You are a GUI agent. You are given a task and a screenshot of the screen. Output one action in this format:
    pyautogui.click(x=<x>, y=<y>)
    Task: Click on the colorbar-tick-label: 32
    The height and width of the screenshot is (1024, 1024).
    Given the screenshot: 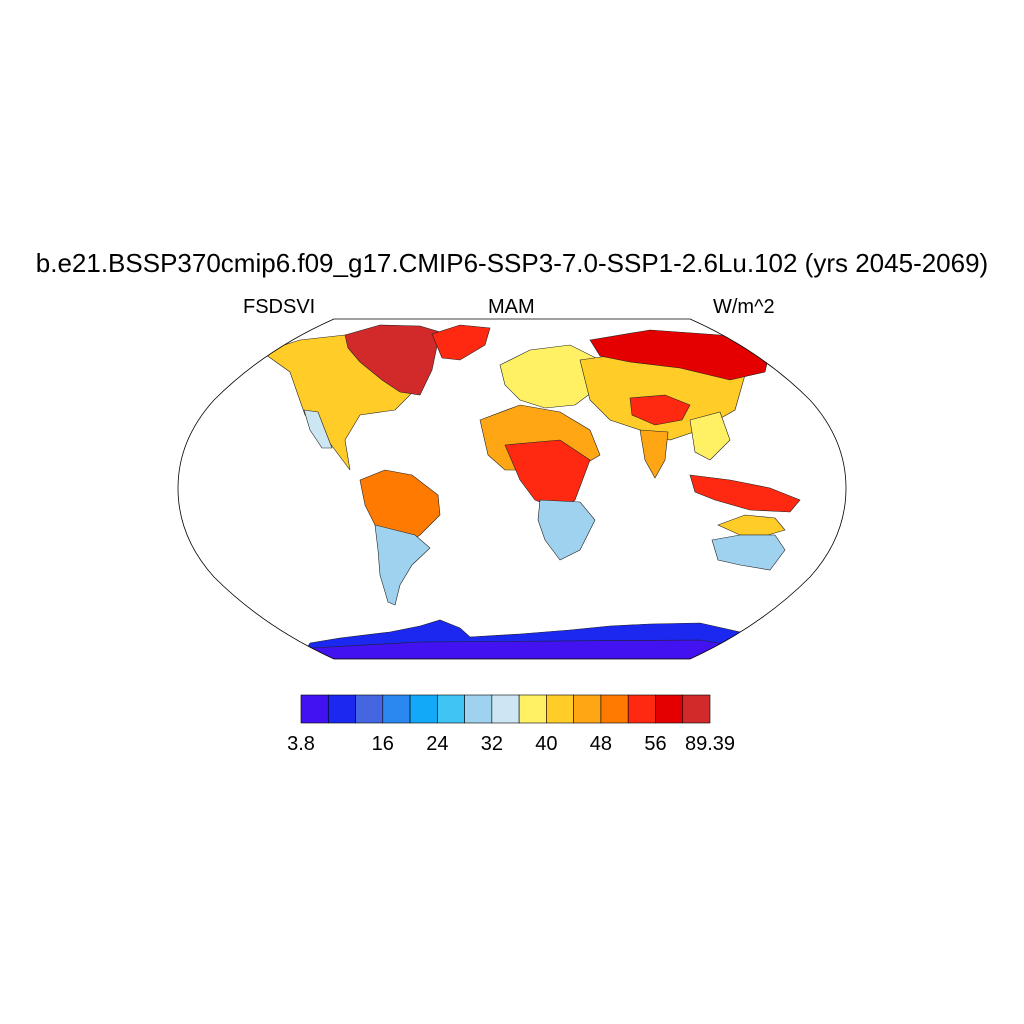 What is the action you would take?
    pyautogui.click(x=492, y=744)
    